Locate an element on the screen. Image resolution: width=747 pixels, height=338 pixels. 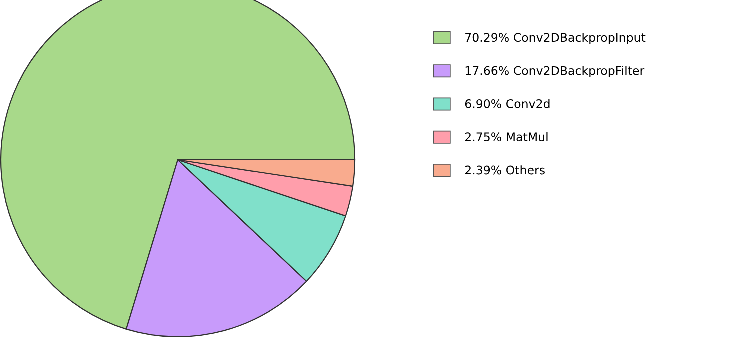
legend-label: 2.39% Others is located at coordinates (505, 170).